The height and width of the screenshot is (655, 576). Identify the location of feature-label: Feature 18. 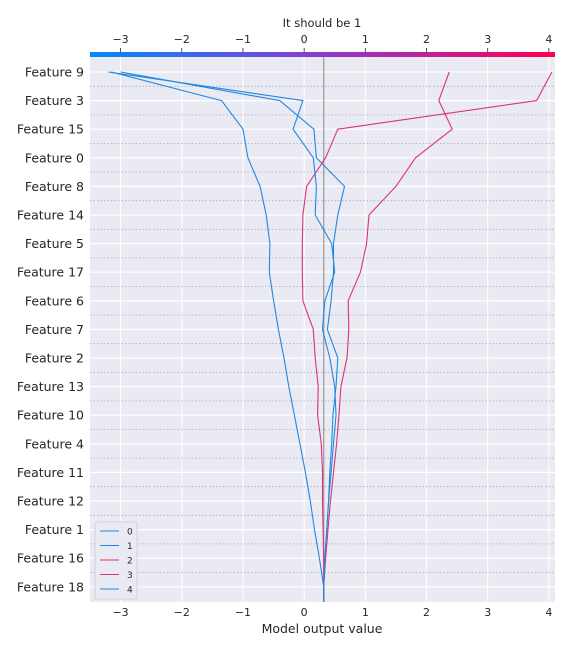
(50, 586).